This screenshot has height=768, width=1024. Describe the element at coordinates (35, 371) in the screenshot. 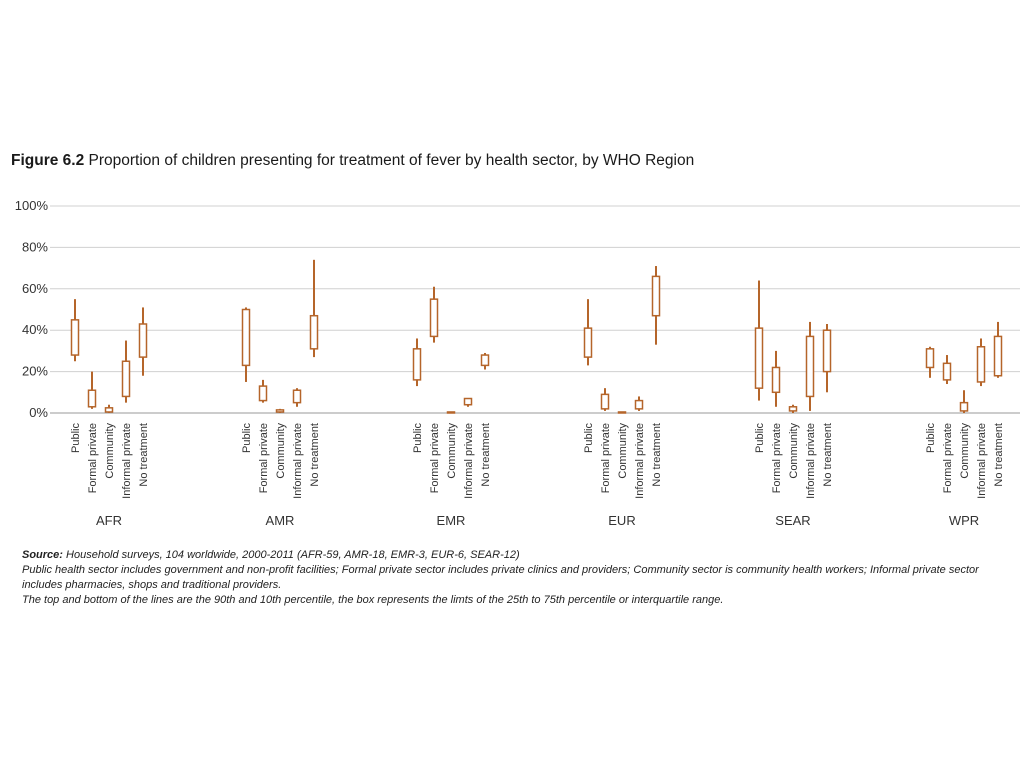

I see `y-tick-label: 20%` at that location.